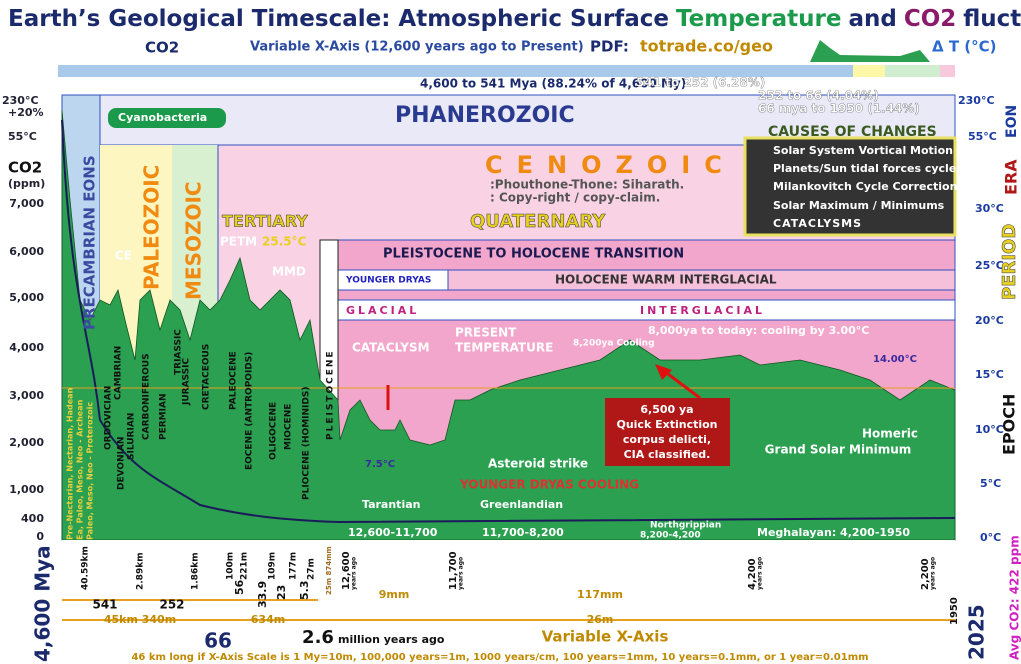  What do you see at coordinates (26, 347) in the screenshot?
I see `y-tick-label: 4,000` at bounding box center [26, 347].